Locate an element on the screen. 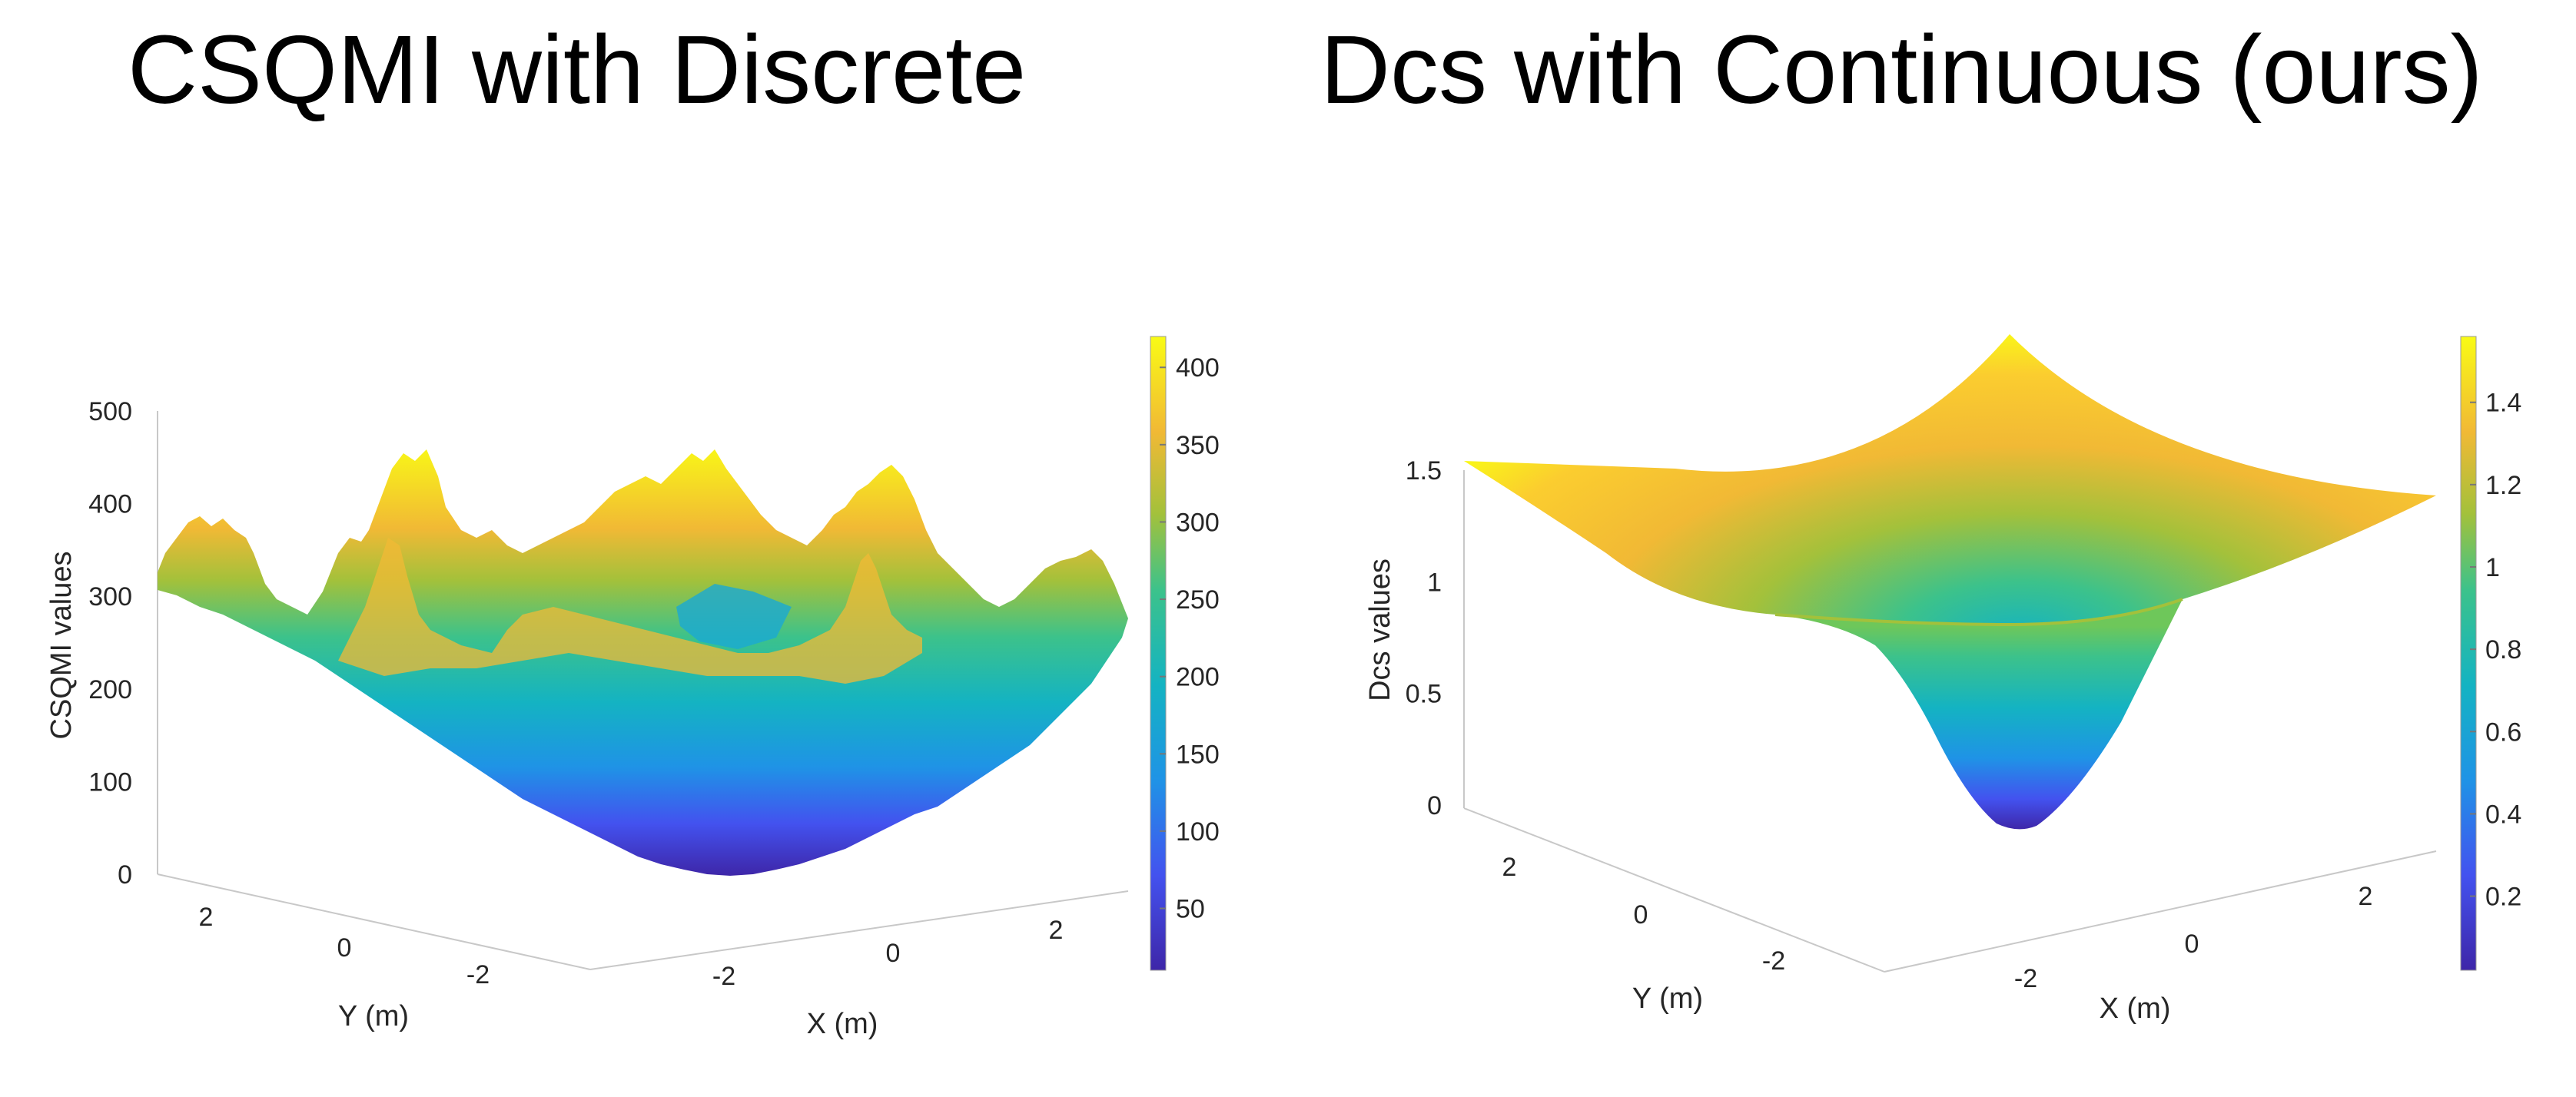 Image resolution: width=2576 pixels, height=1097 pixels. right-colorbar-ticks: 0.2 0.4 0.6 0.8 1 1.2 1.4 is located at coordinates (2495, 651).